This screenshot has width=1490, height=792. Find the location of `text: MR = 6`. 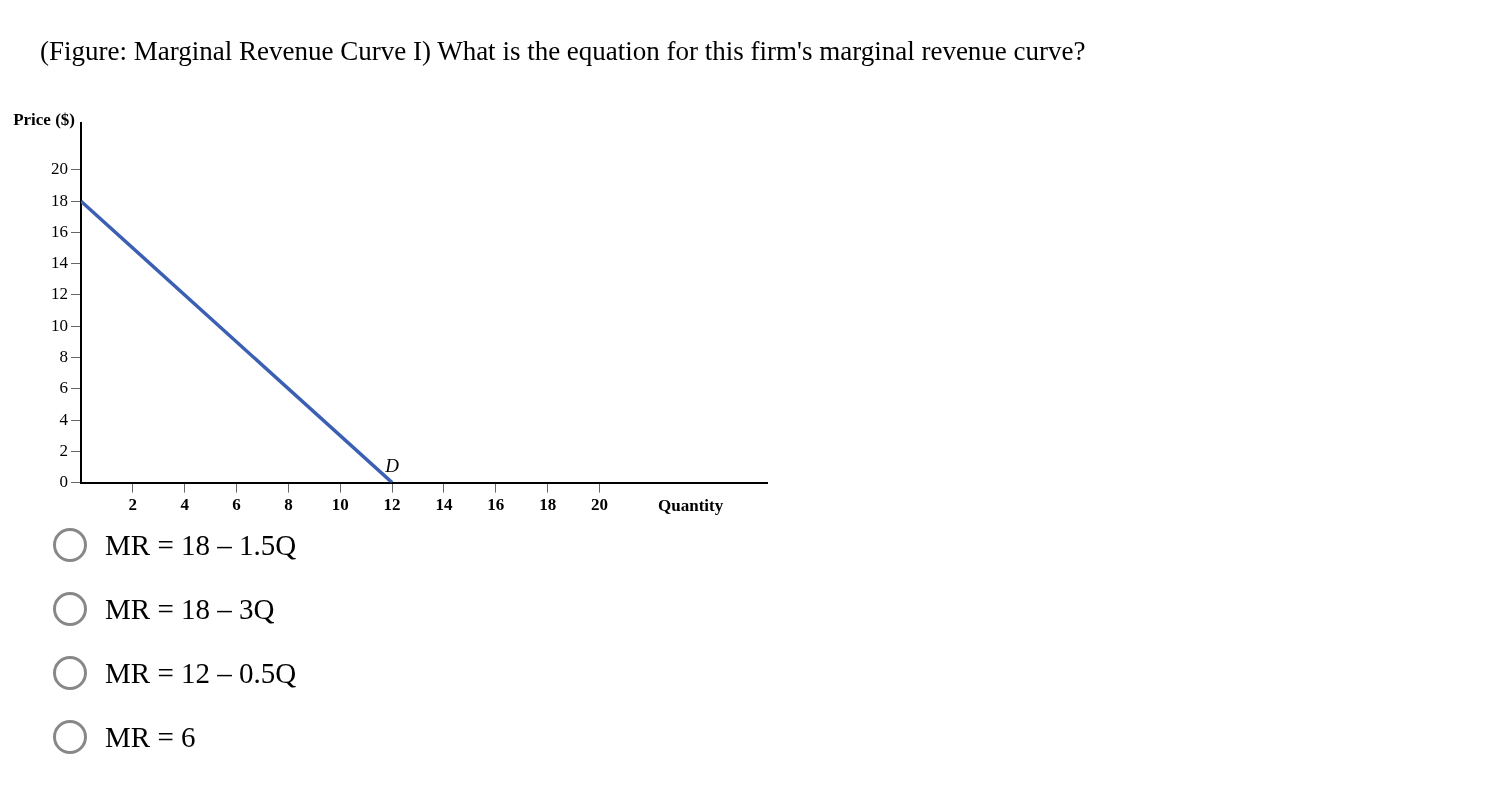

text: MR = 6 is located at coordinates (150, 737).